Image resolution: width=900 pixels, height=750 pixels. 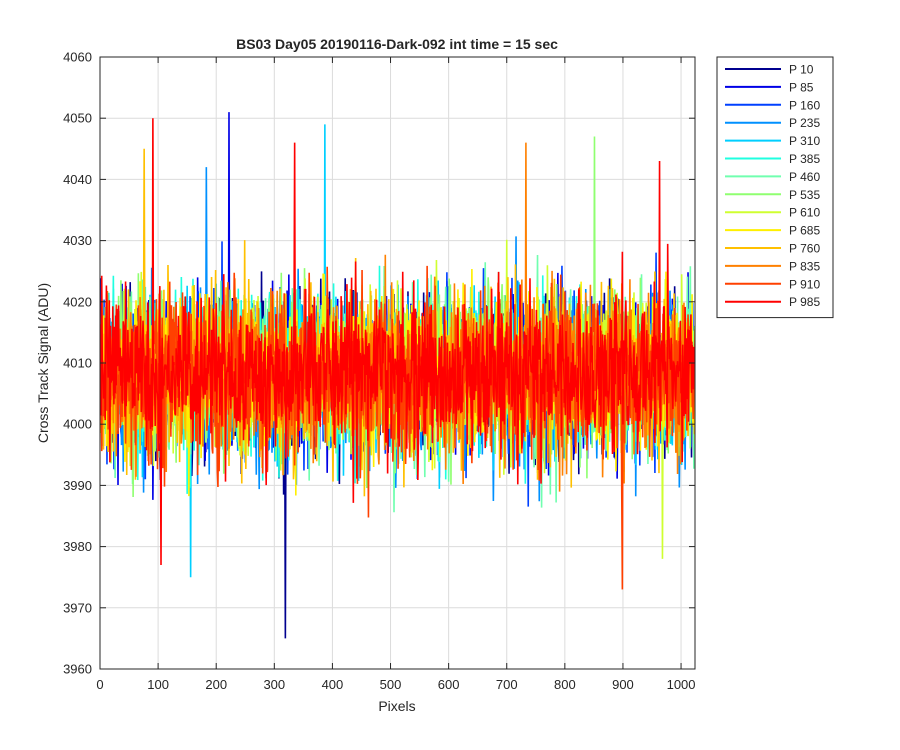 What do you see at coordinates (77, 669) in the screenshot?
I see `y-tick-label: 3960` at bounding box center [77, 669].